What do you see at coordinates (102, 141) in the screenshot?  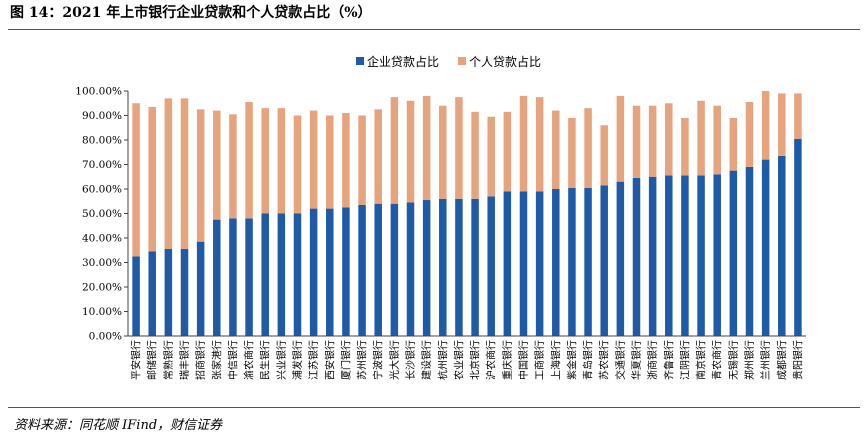 I see `y-tick-label: 80.00%` at bounding box center [102, 141].